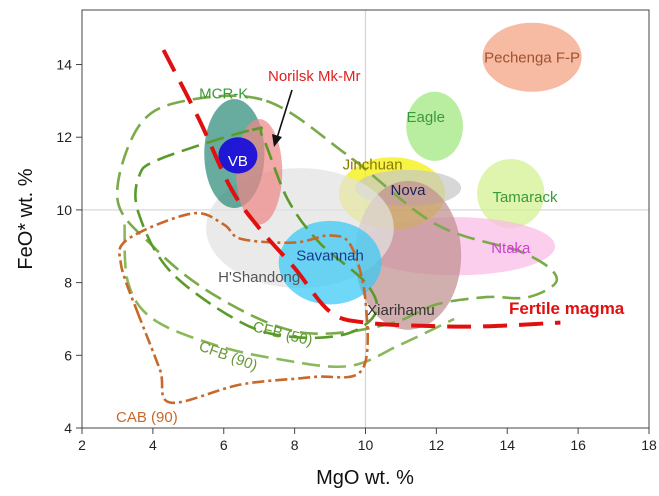  Describe the element at coordinates (284, 114) in the screenshot. I see `norilsk-arrow-line` at that location.